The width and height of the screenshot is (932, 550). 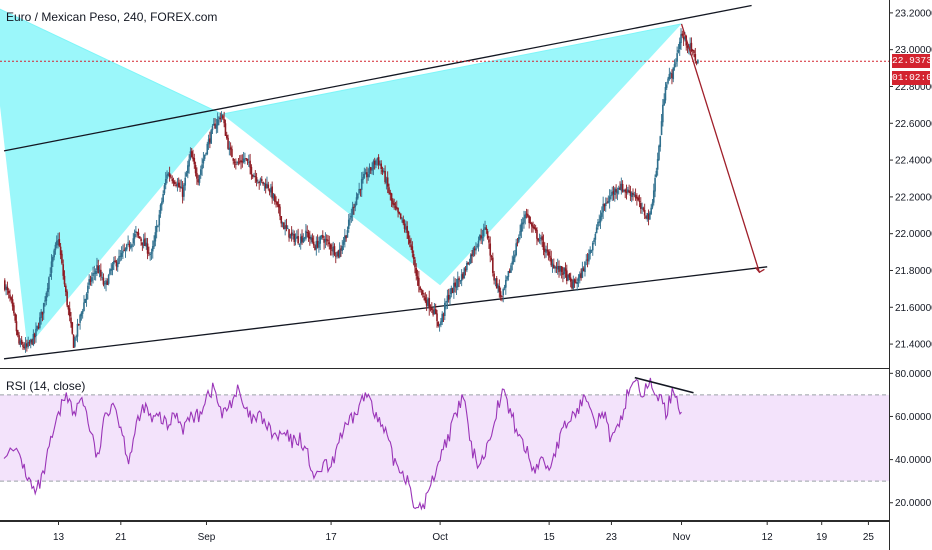 I want to click on rsi-axis: 80.0000 60.0000 40.0000 20.0000, so click(x=910, y=439).